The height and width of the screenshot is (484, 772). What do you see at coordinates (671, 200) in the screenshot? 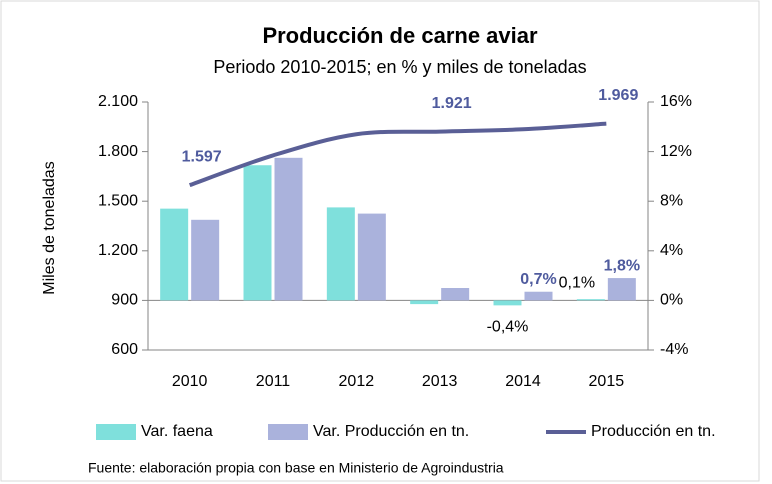
I see `y2-tick-label: 8%` at bounding box center [671, 200].